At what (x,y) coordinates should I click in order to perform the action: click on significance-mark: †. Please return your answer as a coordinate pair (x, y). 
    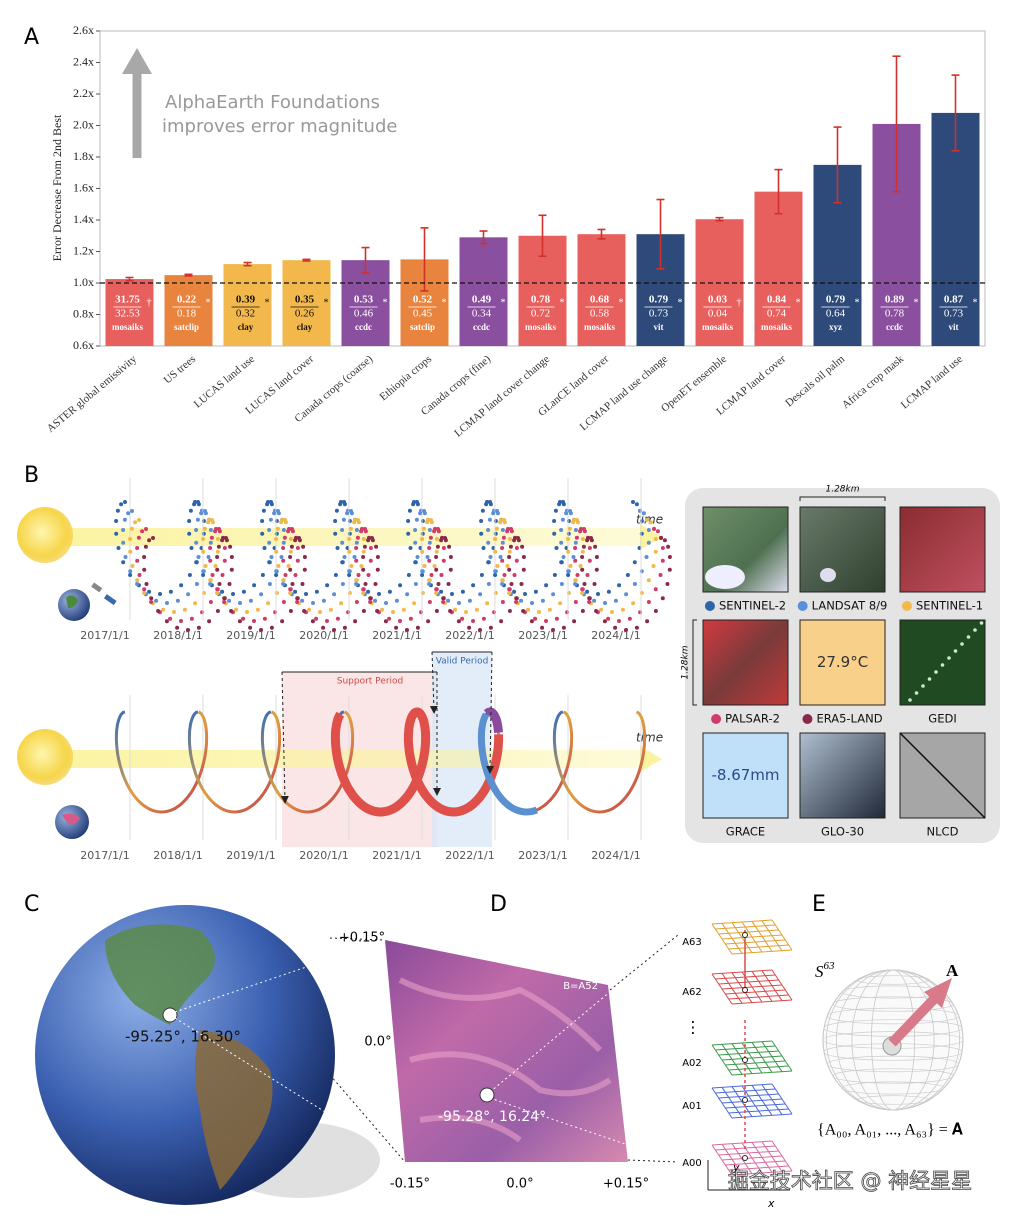
    Looking at the image, I should click on (739, 302).